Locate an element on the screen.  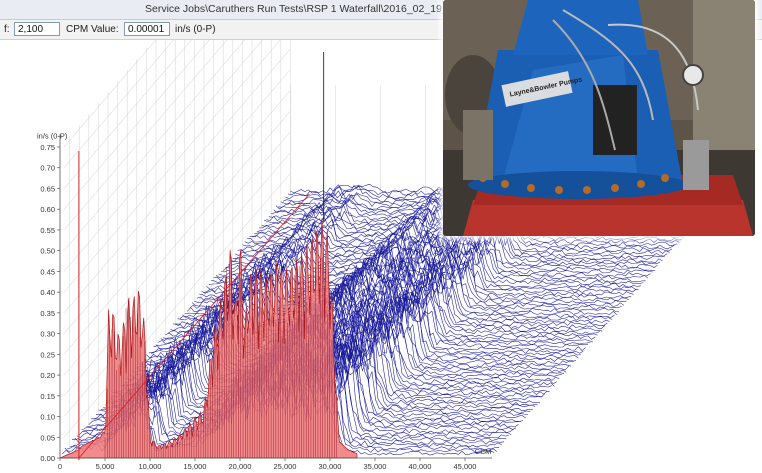
frequency-input is located at coordinates (37, 29).